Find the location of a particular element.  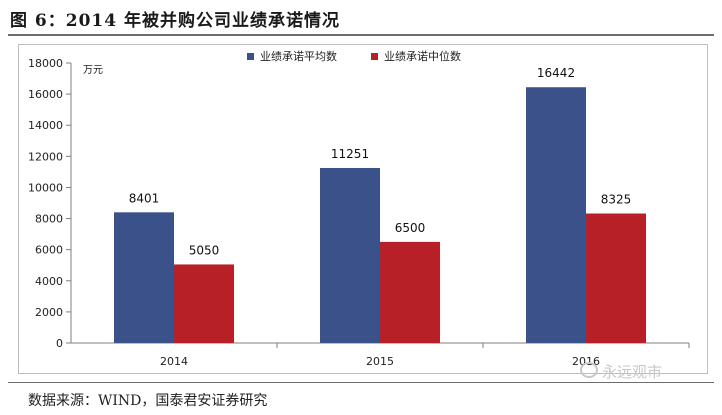

title-divider is located at coordinates (361, 35).